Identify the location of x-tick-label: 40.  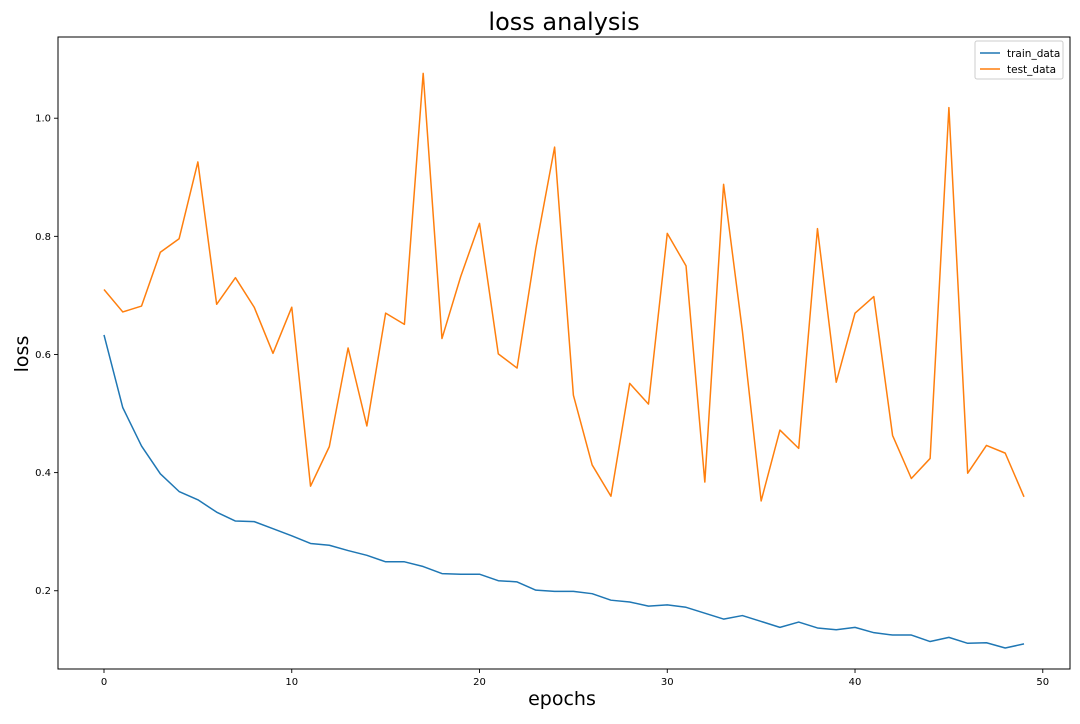
(855, 682).